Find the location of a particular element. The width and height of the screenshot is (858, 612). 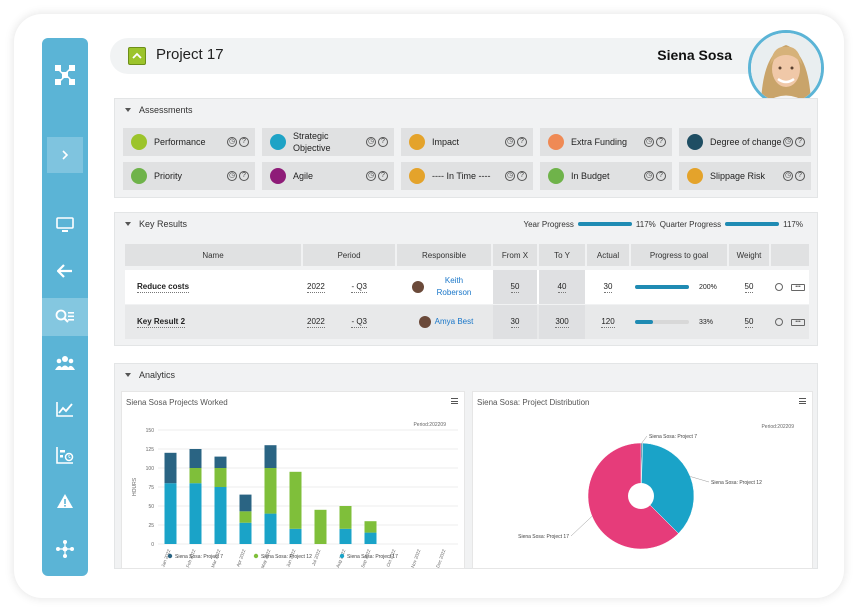

assessment-card: ---- In Time ---- ◷? is located at coordinates (467, 176).